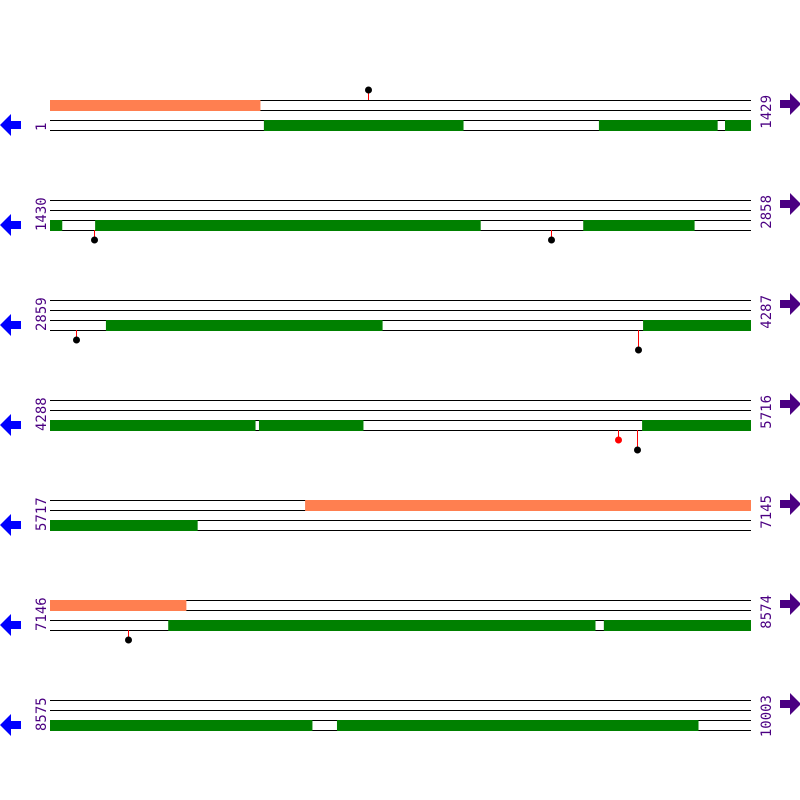 The height and width of the screenshot is (800, 800). Describe the element at coordinates (42, 314) in the screenshot. I see `row-start-label: 2859` at that location.